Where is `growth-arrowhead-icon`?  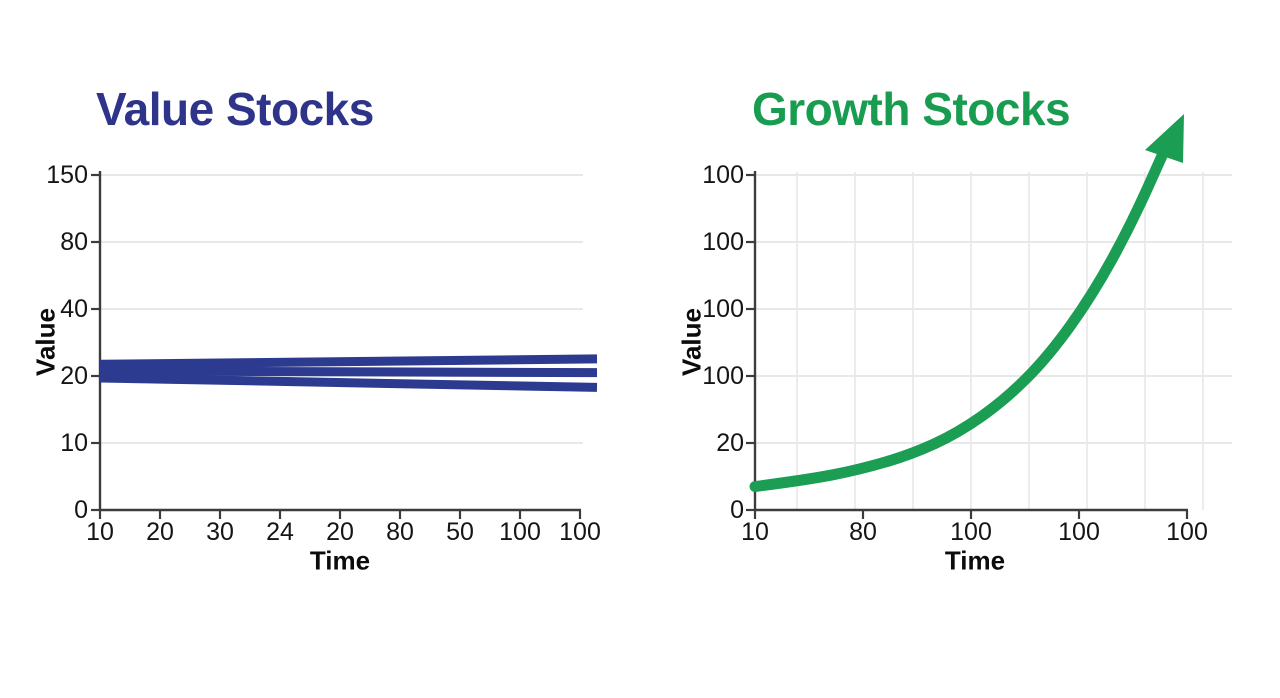 growth-arrowhead-icon is located at coordinates (1164, 138).